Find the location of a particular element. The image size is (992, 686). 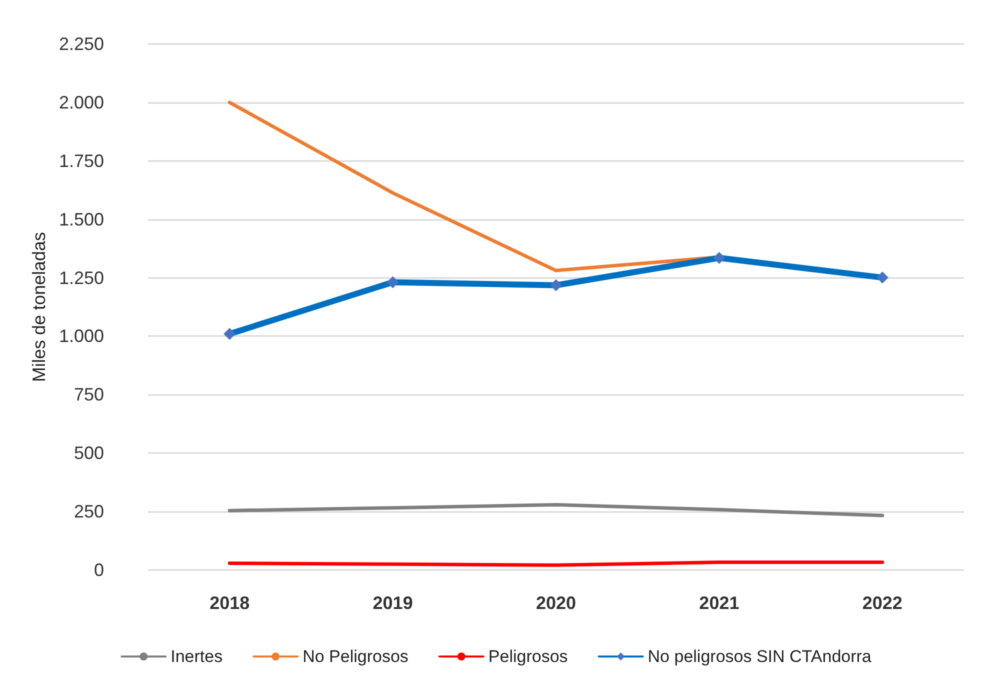

y-tick-label: 2.250 is located at coordinates (81, 44).